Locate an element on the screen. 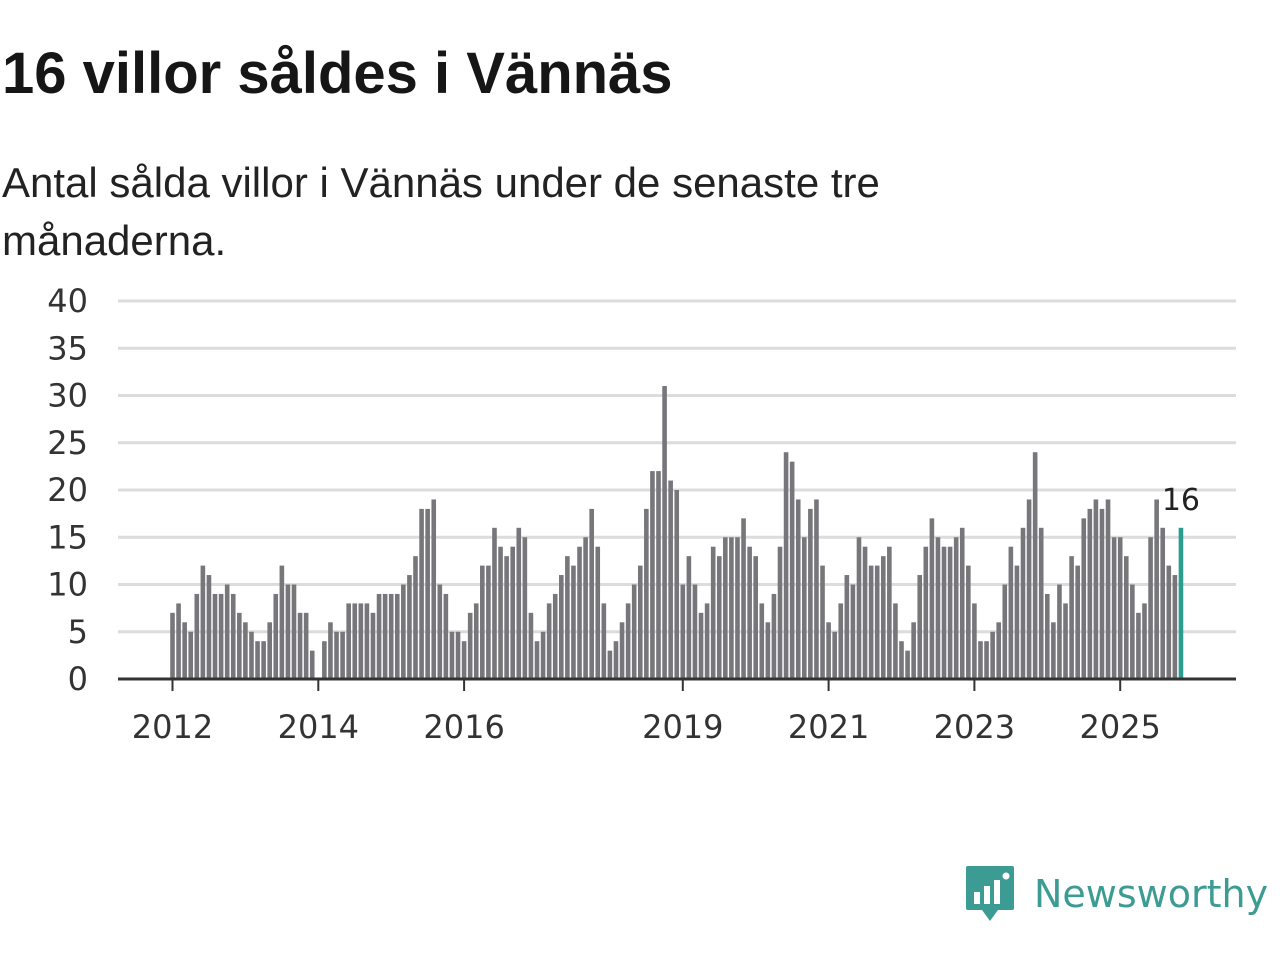 The image size is (1280, 960). newsworthy-logo-icon is located at coordinates (990, 893).